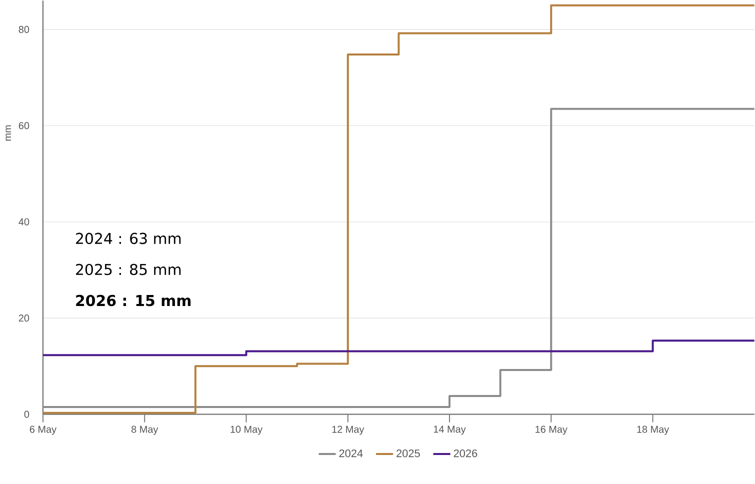 This screenshot has height=484, width=755. Describe the element at coordinates (27, 414) in the screenshot. I see `y-tick-label: 0` at that location.